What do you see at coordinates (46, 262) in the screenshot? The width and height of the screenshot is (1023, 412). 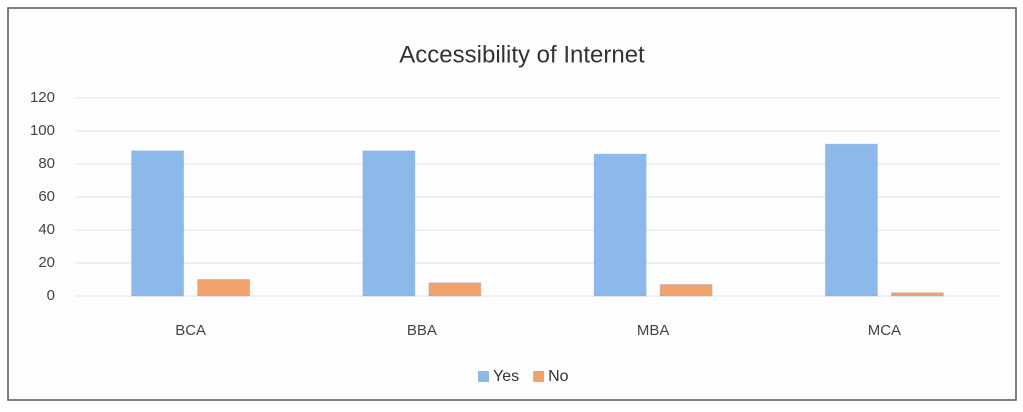 I see `y-tick-label: 20` at bounding box center [46, 262].